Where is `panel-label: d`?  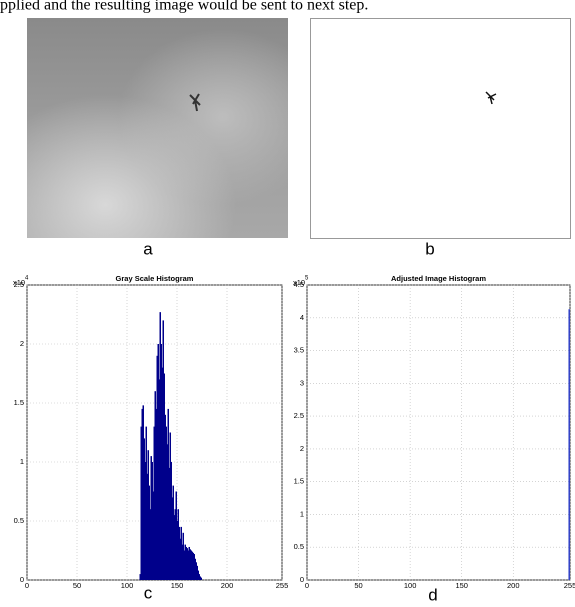 panel-label: d is located at coordinates (432, 593).